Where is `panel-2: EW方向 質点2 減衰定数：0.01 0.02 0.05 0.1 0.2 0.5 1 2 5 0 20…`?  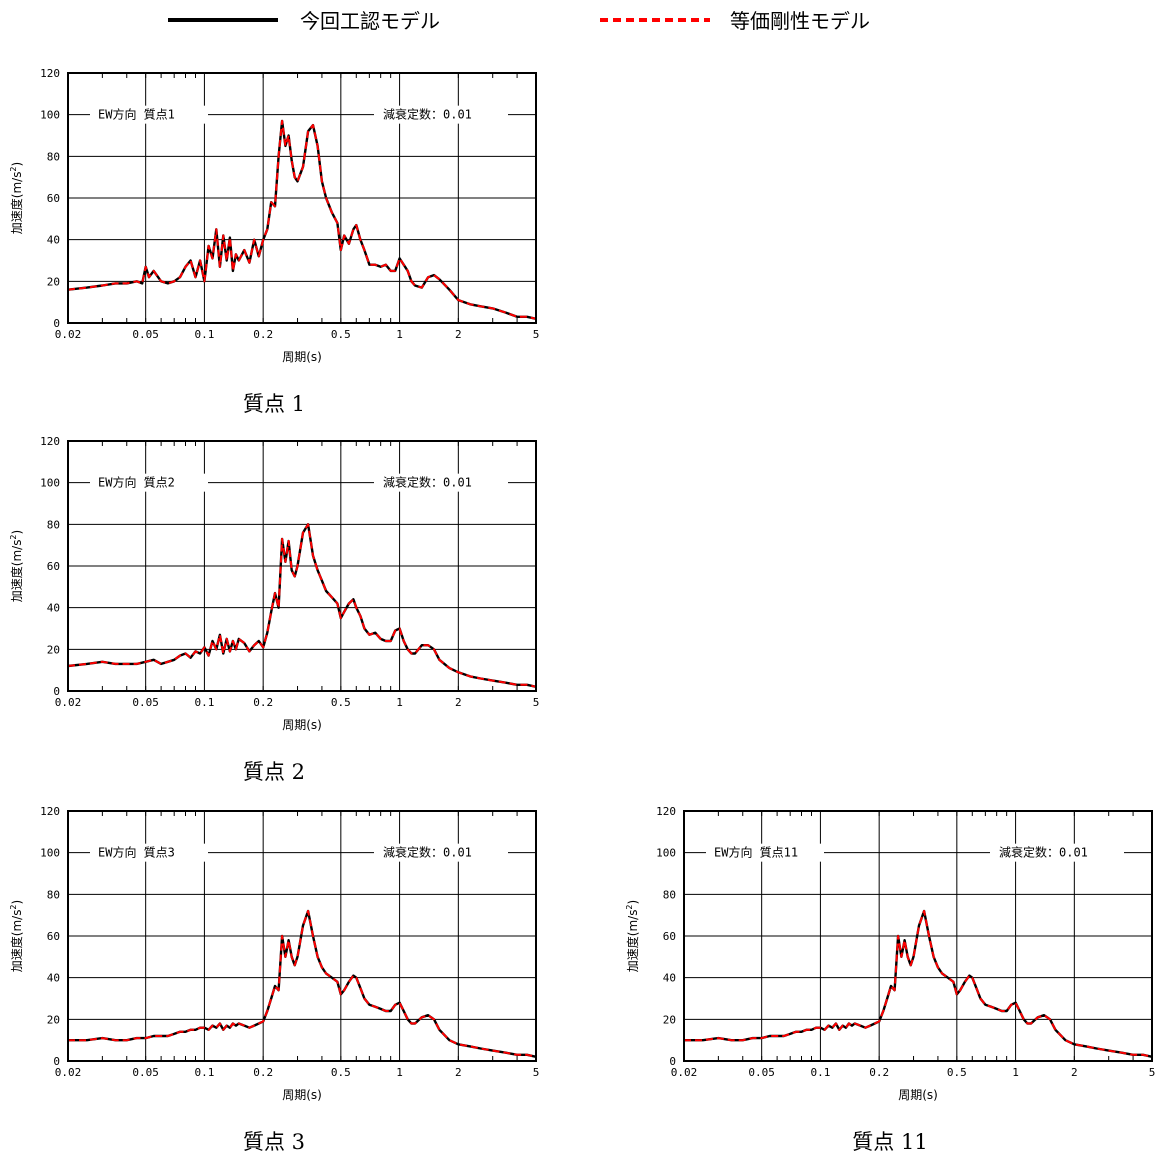 panel-2: EW方向 質点2 減衰定数：0.01 0.02 0.05 0.1 0.2 0.5 1 2 5 0 20… is located at coordinates (274, 609).